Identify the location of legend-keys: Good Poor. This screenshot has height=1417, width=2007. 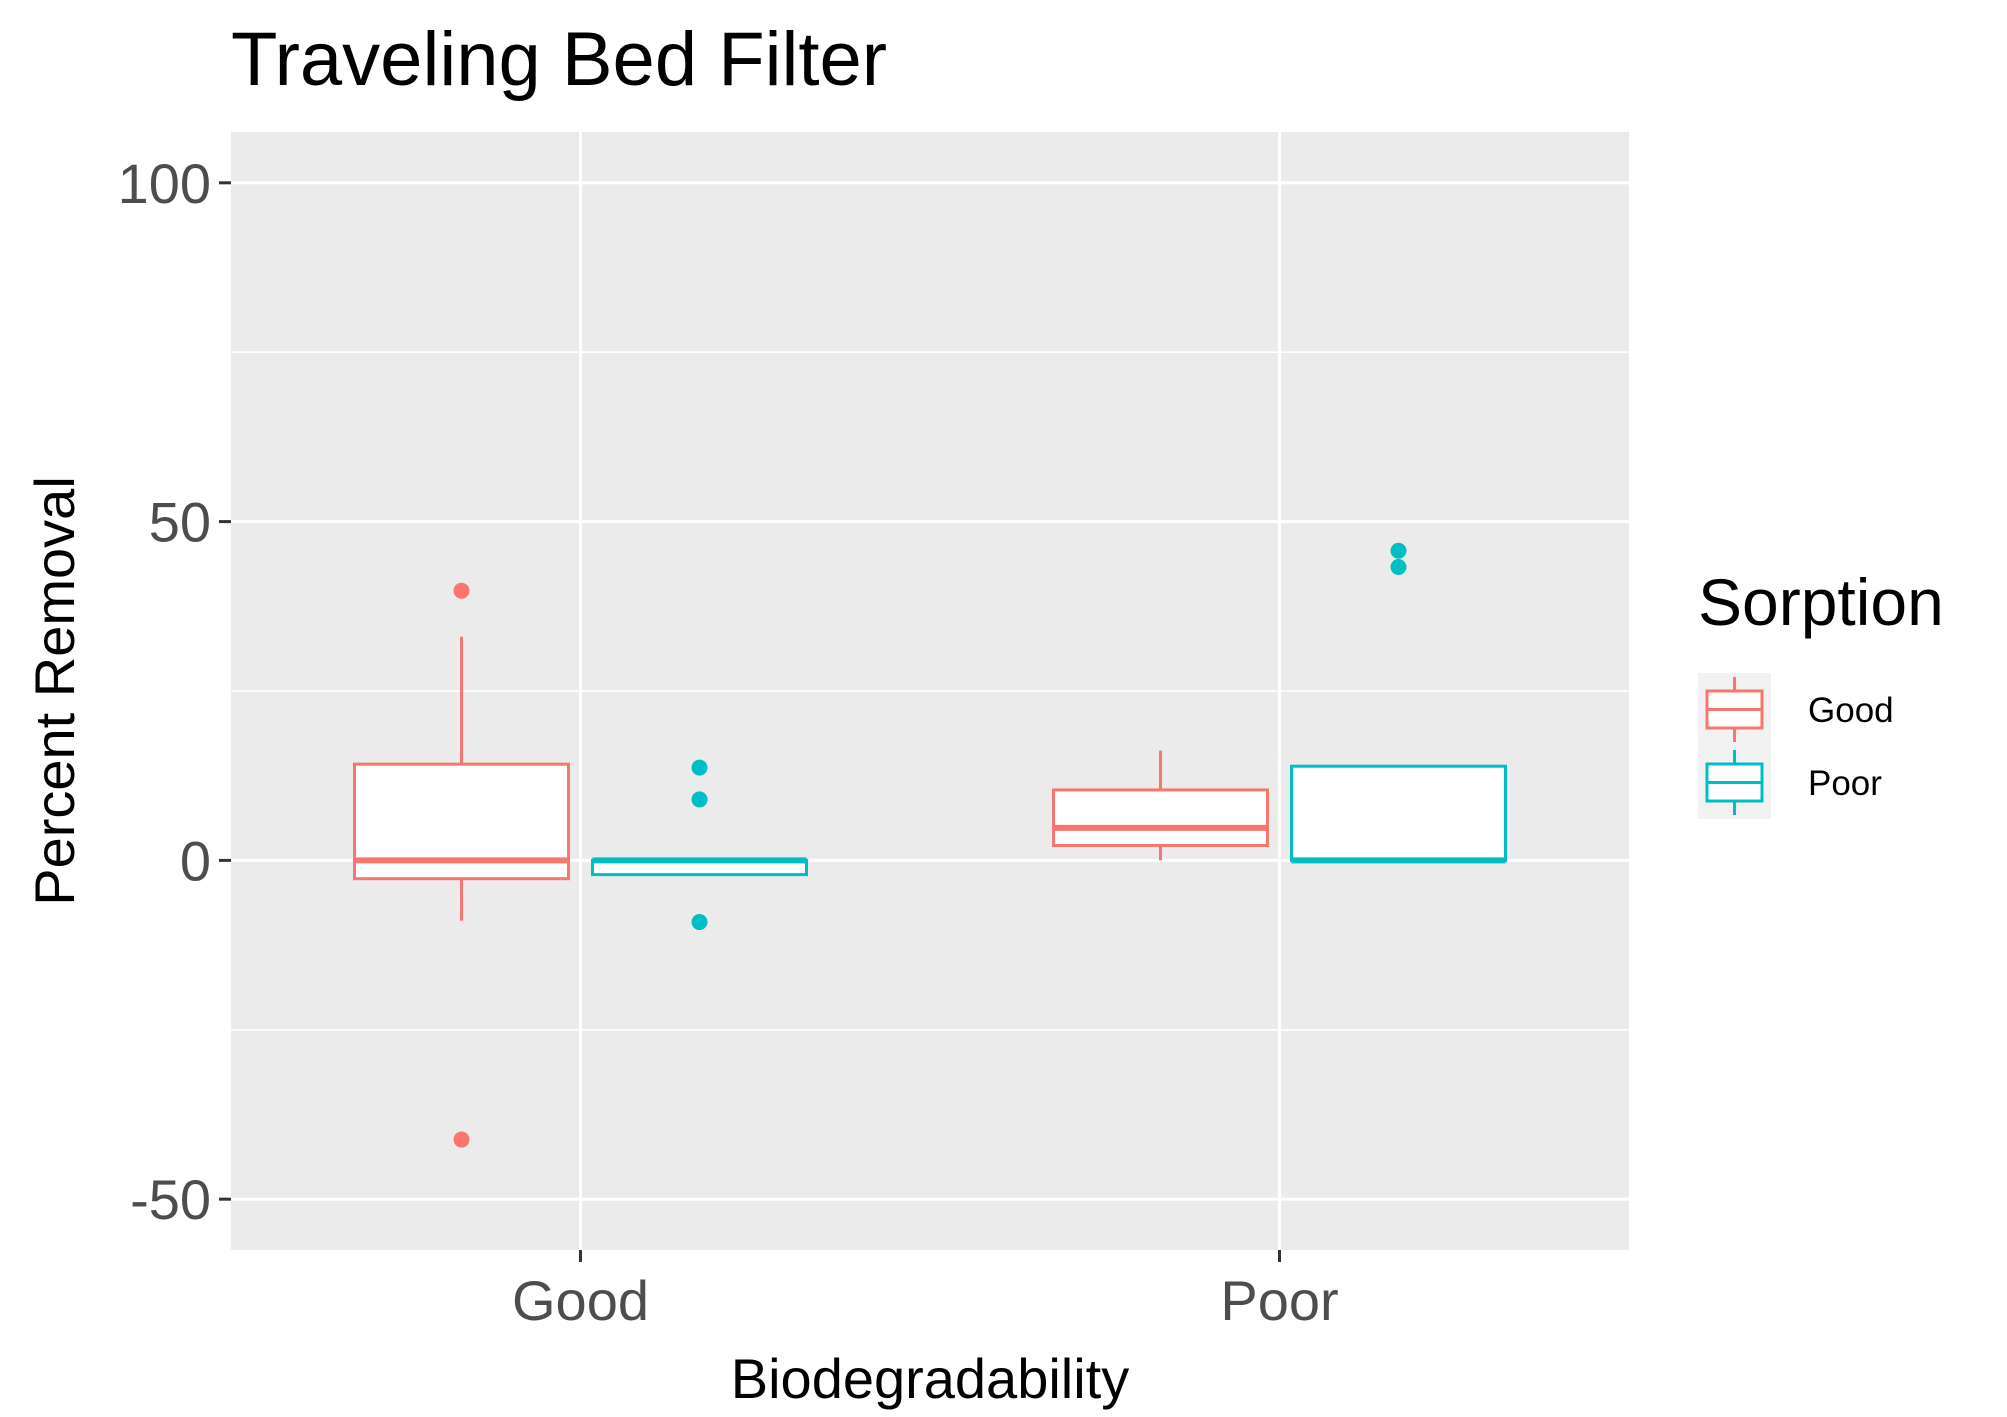
(1796, 746).